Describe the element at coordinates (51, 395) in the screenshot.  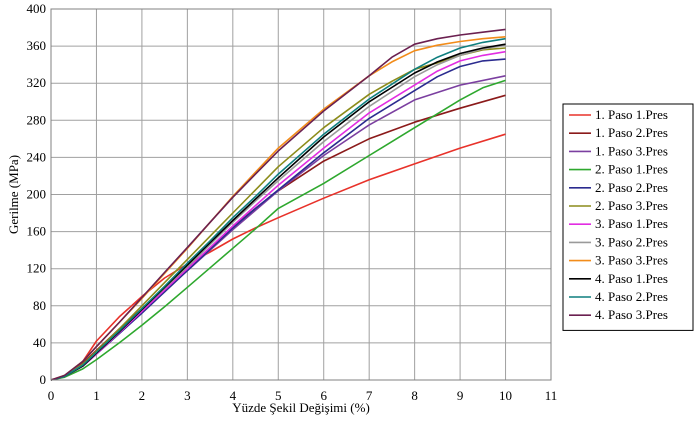
I see `x-tick-label: 0` at that location.